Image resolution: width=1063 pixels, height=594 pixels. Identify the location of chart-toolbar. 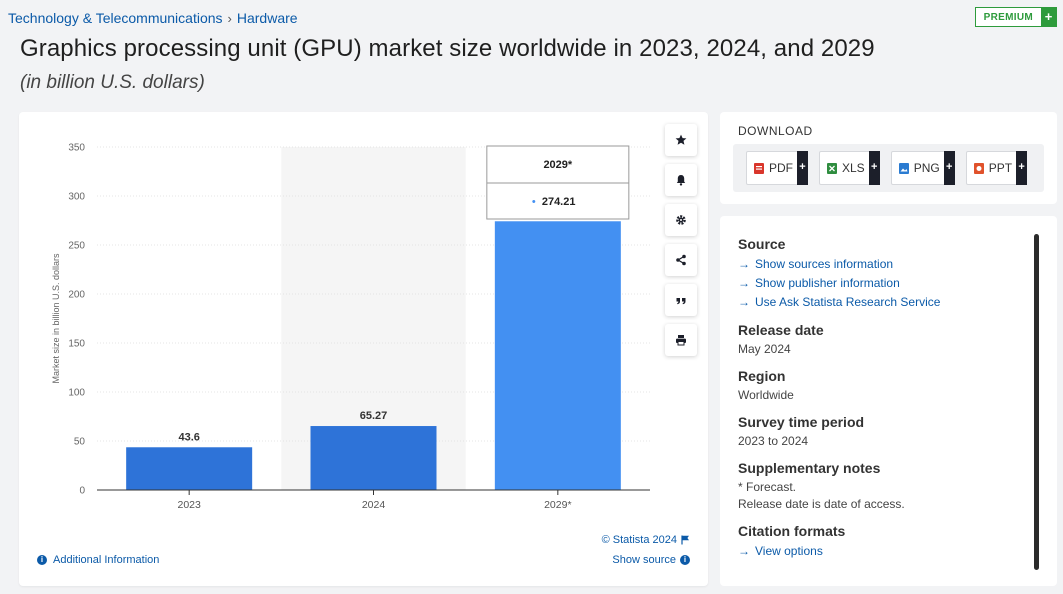
(681, 244).